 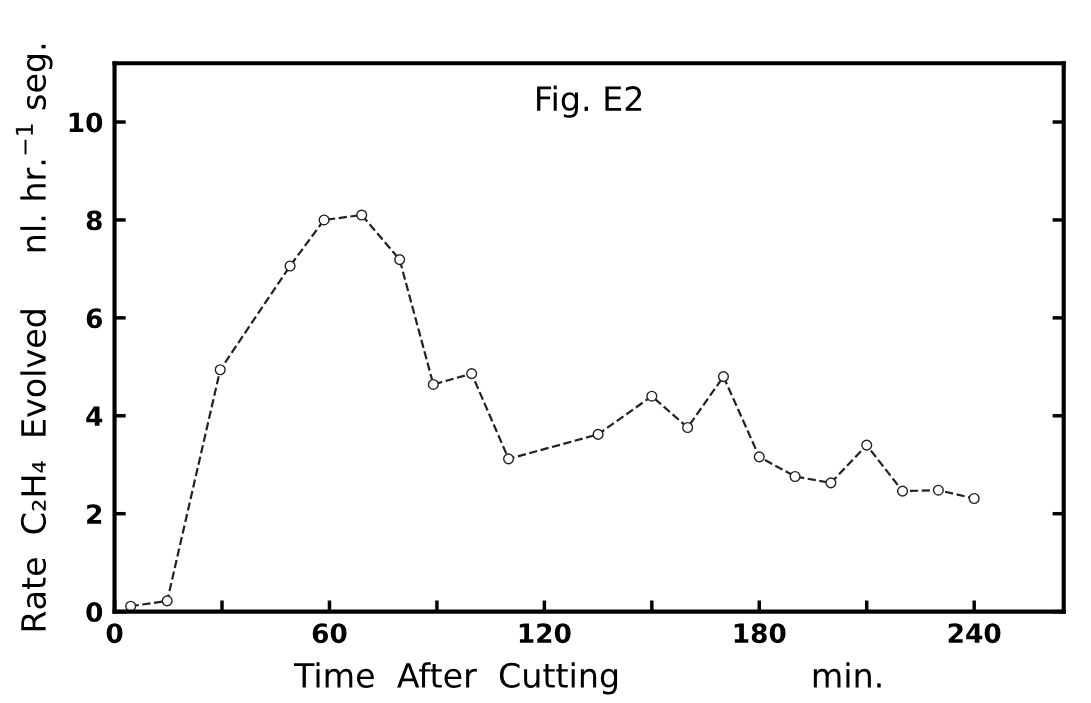 I want to click on y-axis-title: Rate C₂H₄ Evolved nl. hr.$^{−1}$ seg., so click(x=34, y=337).